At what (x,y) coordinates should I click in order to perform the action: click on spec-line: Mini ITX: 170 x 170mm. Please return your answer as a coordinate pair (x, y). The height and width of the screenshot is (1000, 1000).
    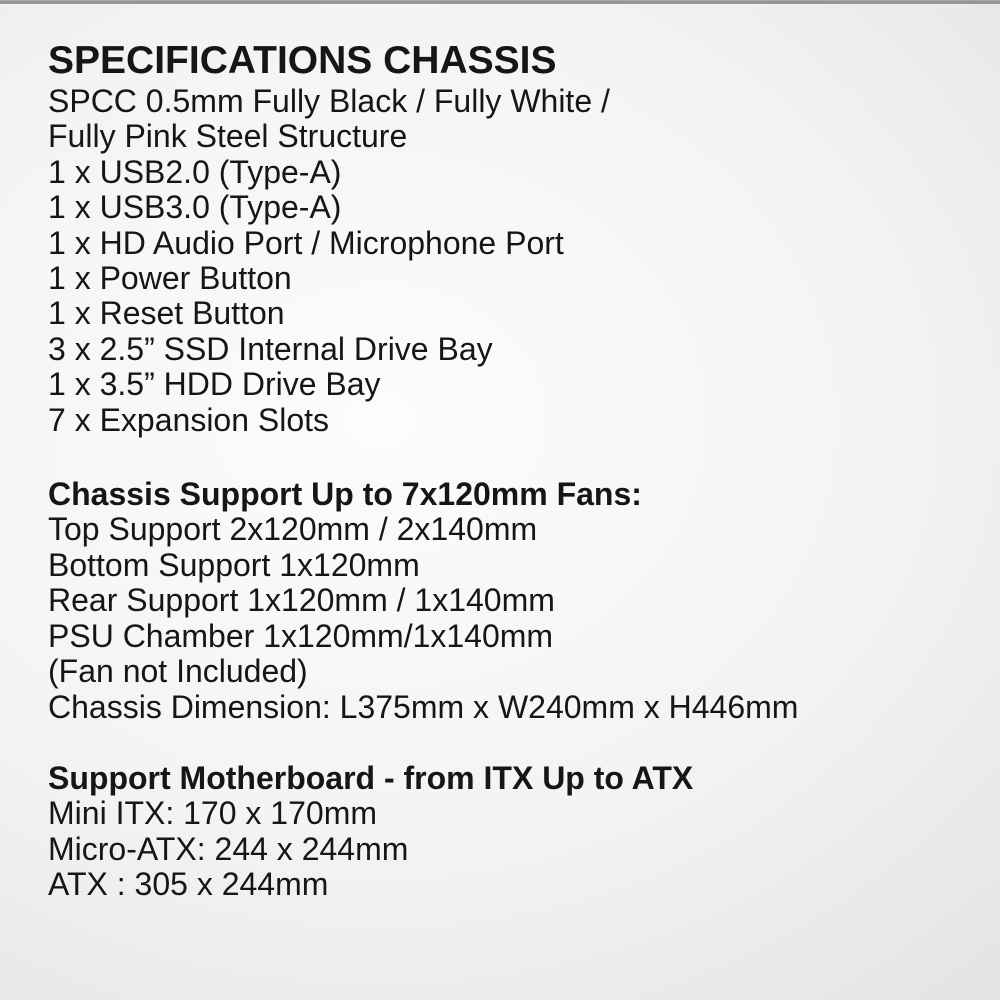
    Looking at the image, I should click on (212, 813).